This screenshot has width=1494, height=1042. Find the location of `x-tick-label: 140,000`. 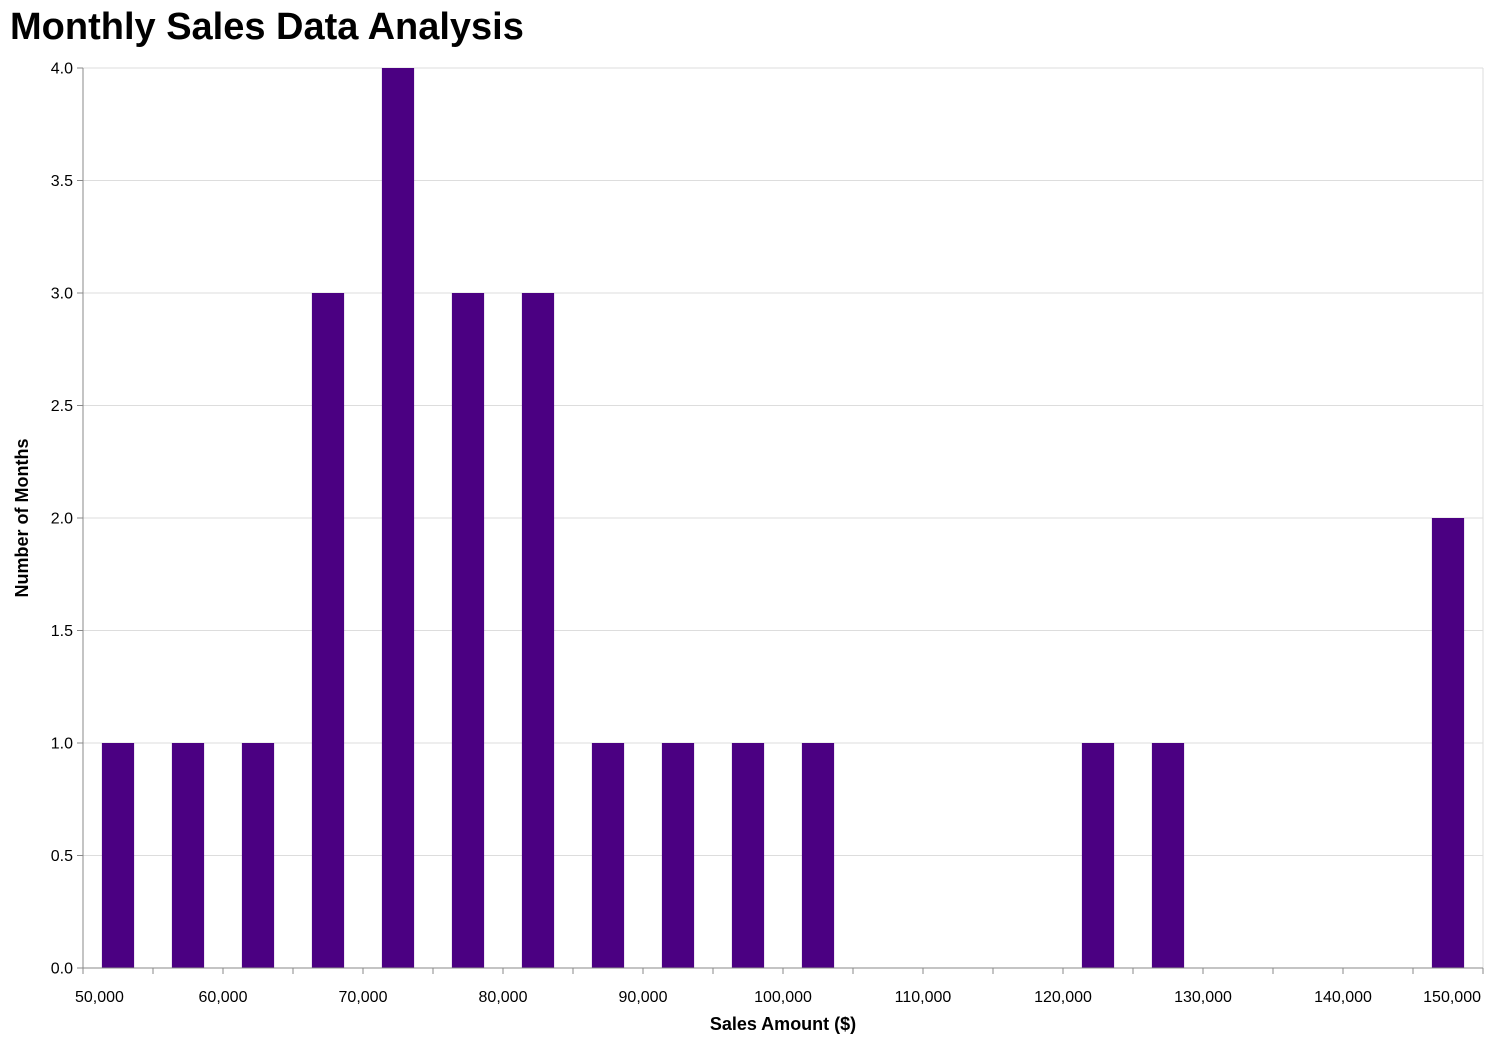

x-tick-label: 140,000 is located at coordinates (1343, 997).